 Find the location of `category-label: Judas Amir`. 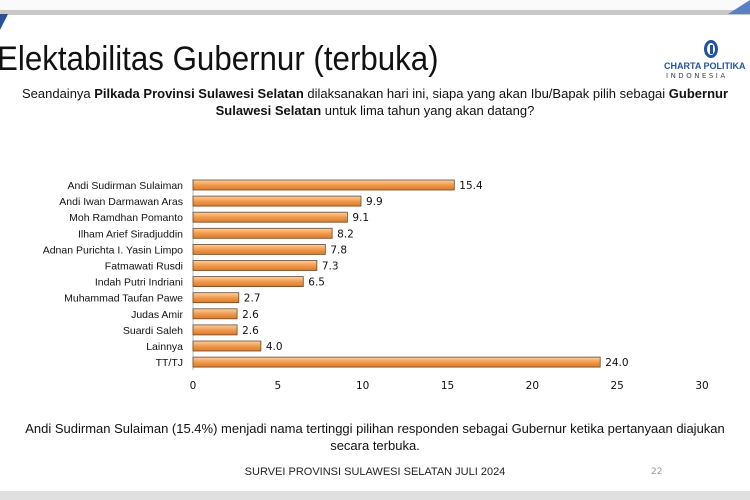

category-label: Judas Amir is located at coordinates (157, 315).